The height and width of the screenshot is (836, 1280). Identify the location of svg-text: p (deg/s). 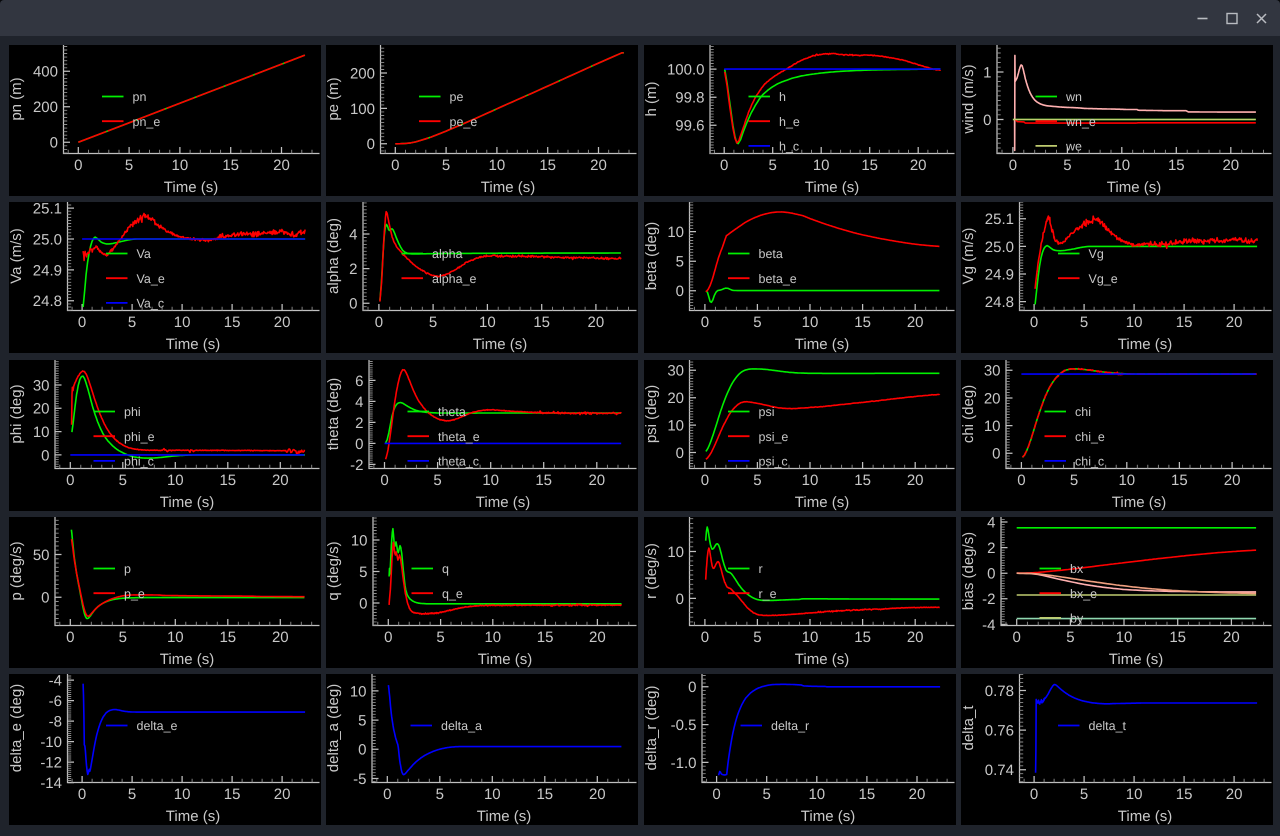
(17, 570).